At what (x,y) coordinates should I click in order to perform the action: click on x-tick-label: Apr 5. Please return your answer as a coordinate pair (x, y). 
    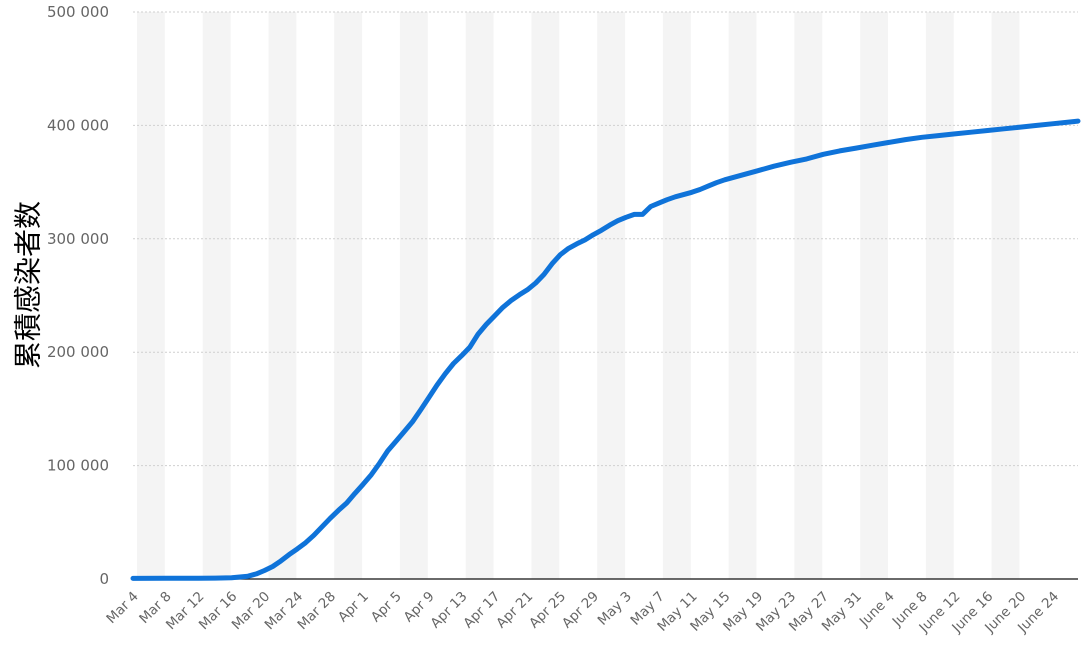
    Looking at the image, I should click on (386, 607).